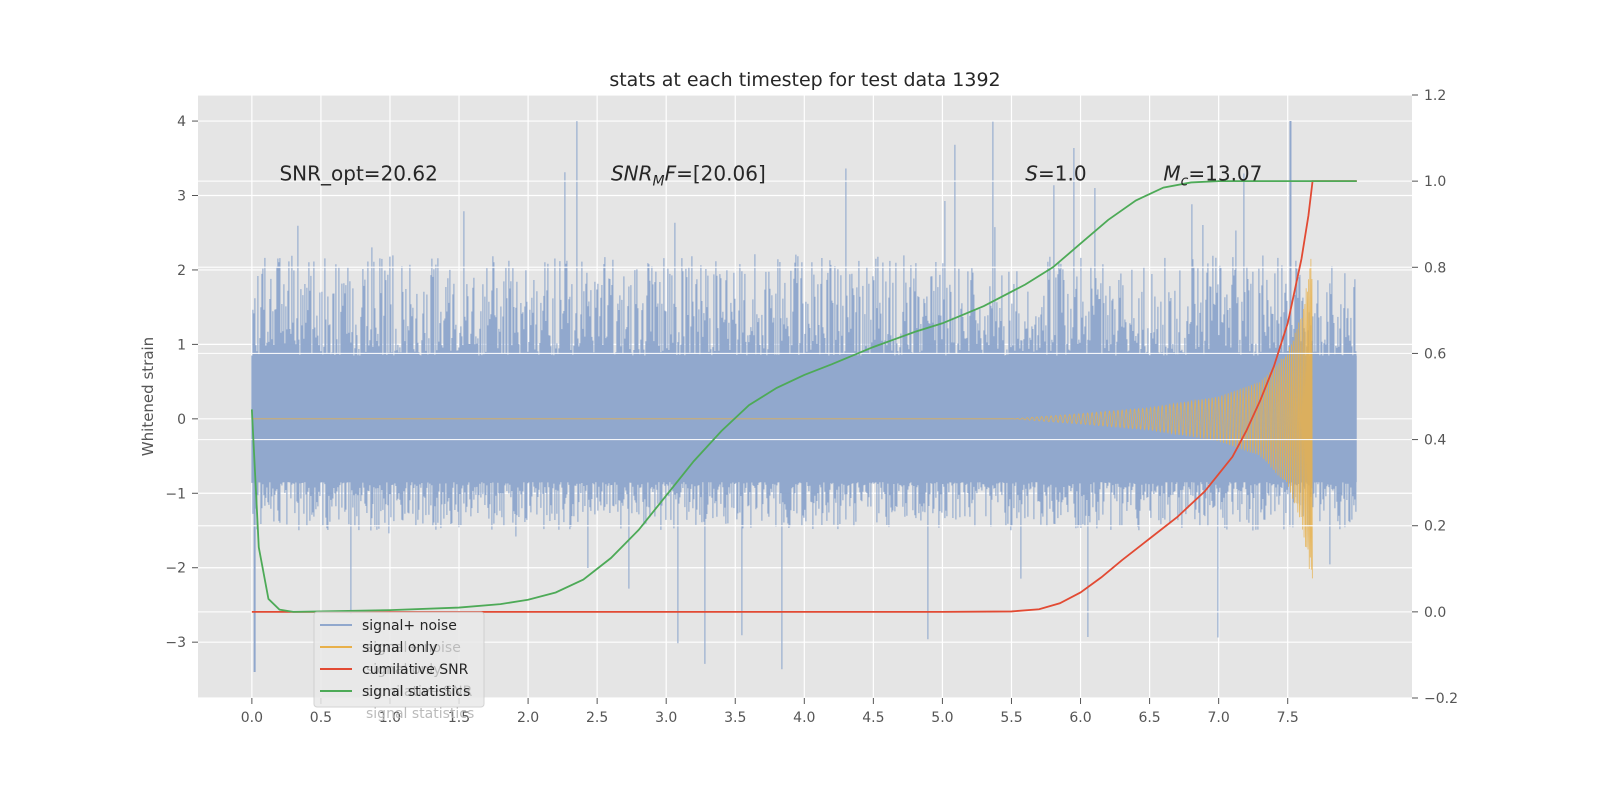  Describe the element at coordinates (1435, 182) in the screenshot. I see `y2-tick-label: 1.0` at that location.